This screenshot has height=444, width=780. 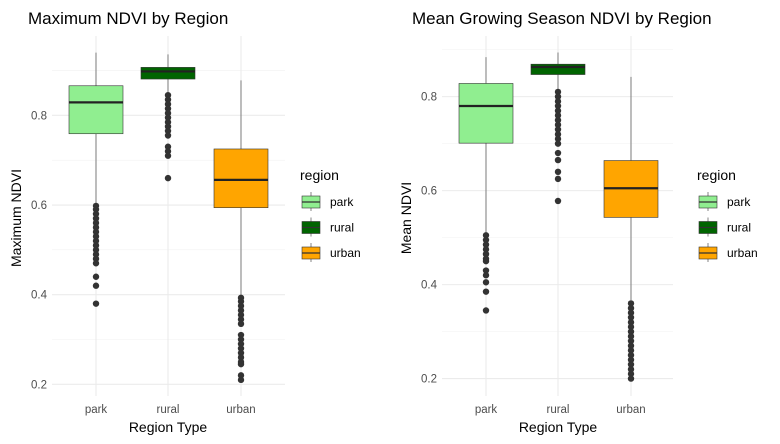 I want to click on y-tick-label: 0.4, so click(x=429, y=286).